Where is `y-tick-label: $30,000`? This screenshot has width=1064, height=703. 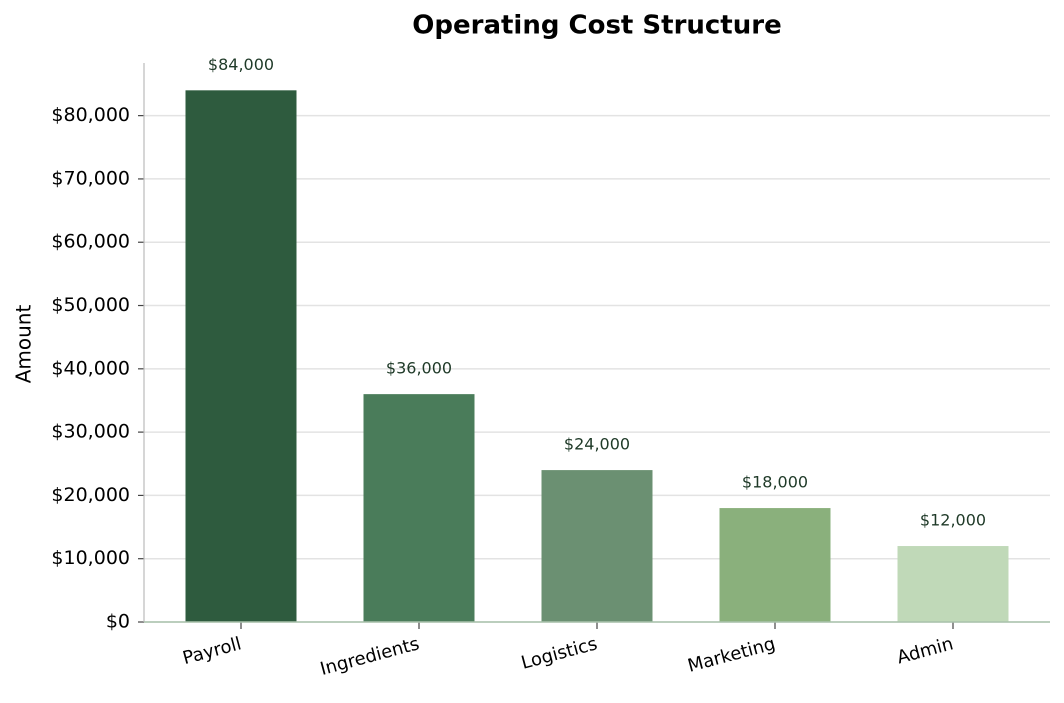 y-tick-label: $30,000 is located at coordinates (90, 432).